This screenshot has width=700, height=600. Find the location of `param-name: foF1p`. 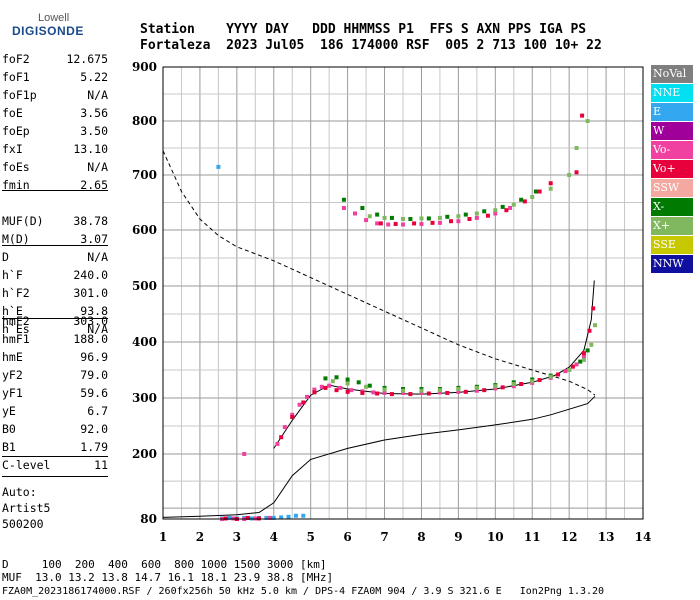

param-name: foF1p is located at coordinates (19, 95).